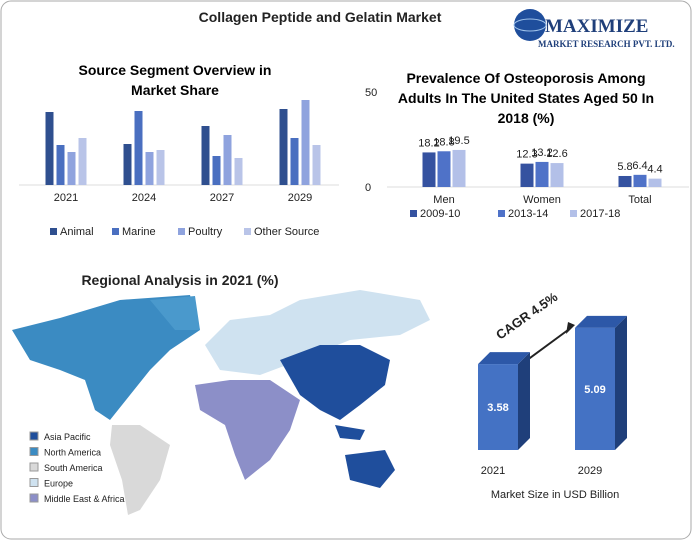 The height and width of the screenshot is (545, 692). What do you see at coordinates (77, 232) in the screenshot?
I see `legend-label: Animal` at bounding box center [77, 232].